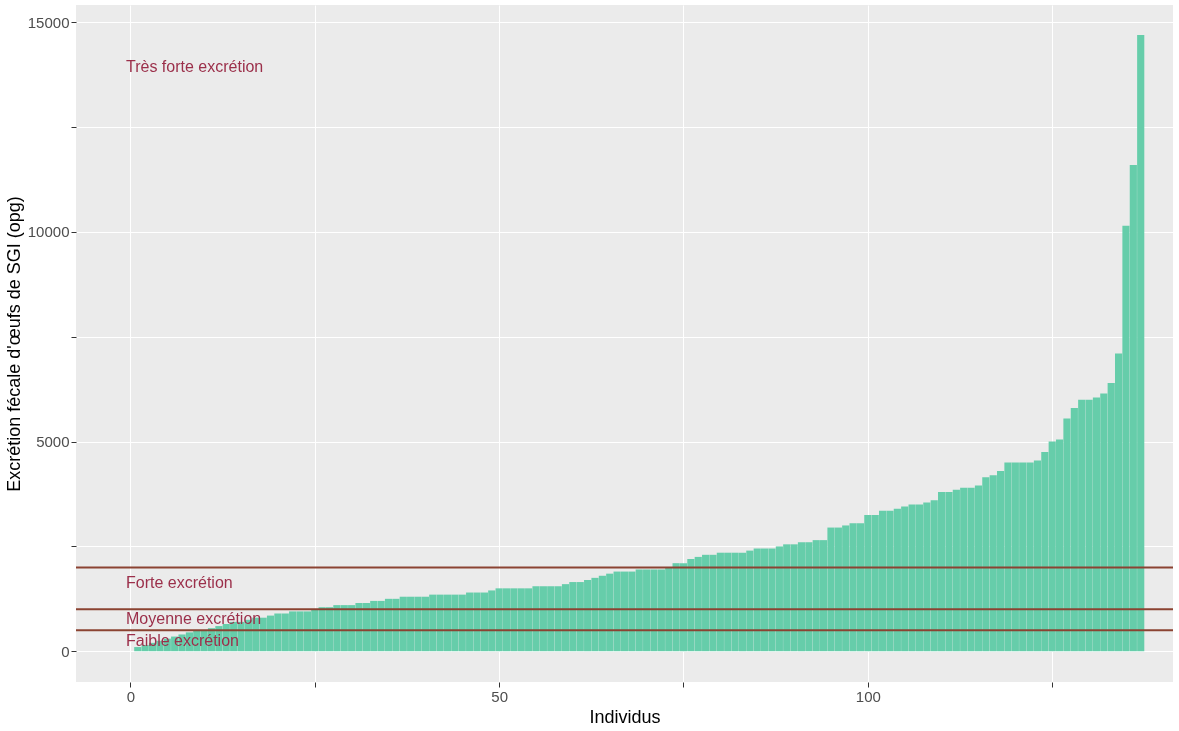 The height and width of the screenshot is (731, 1179). I want to click on y-tick-label: 10000, so click(48, 232).